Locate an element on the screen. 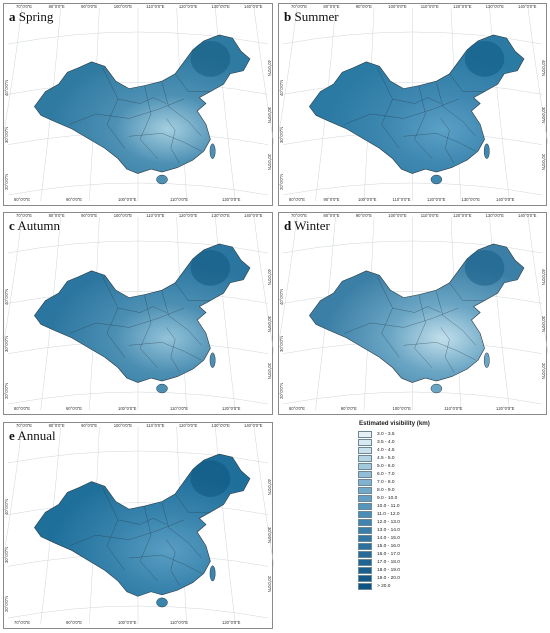 The image size is (550, 633). legend-label: 4.0 - 4.5 is located at coordinates (386, 451).